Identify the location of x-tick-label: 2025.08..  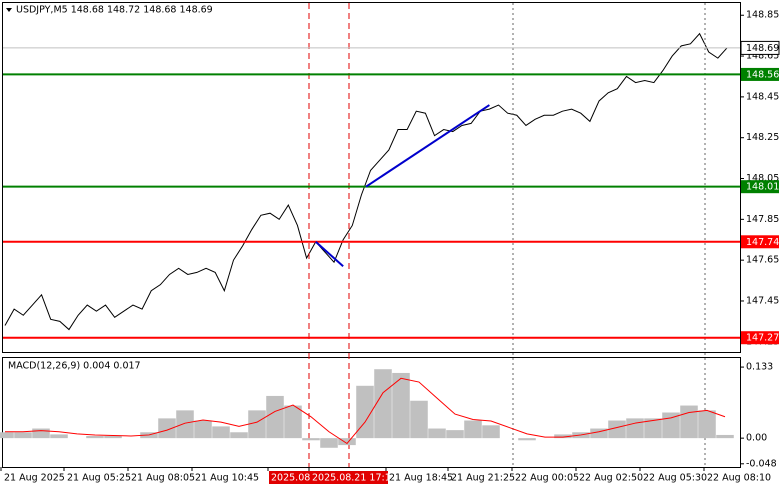
(292, 478).